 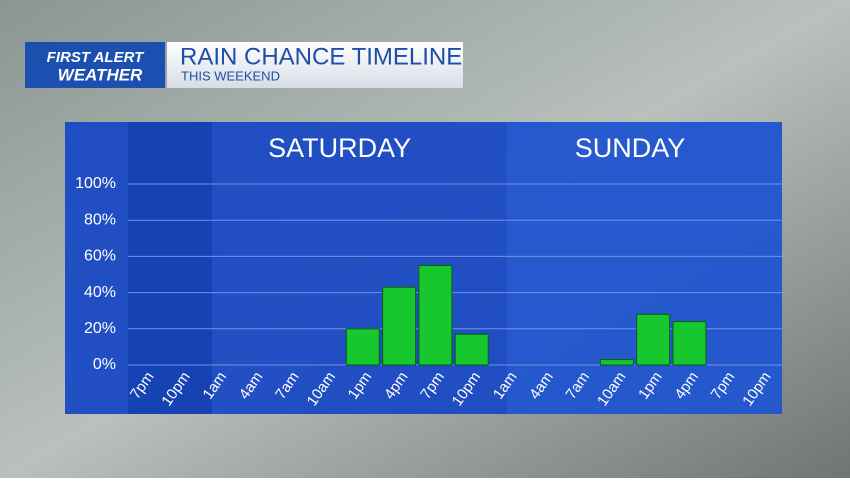 What do you see at coordinates (170, 268) in the screenshot?
I see `band` at bounding box center [170, 268].